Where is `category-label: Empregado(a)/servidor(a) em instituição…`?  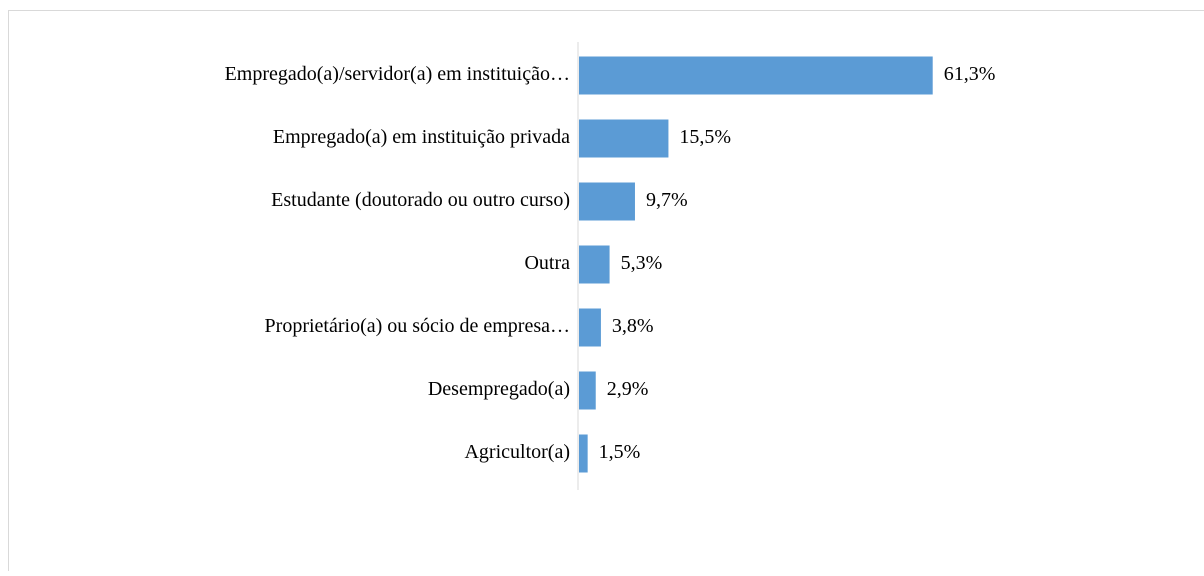 category-label: Empregado(a)/servidor(a) em instituição… is located at coordinates (397, 74).